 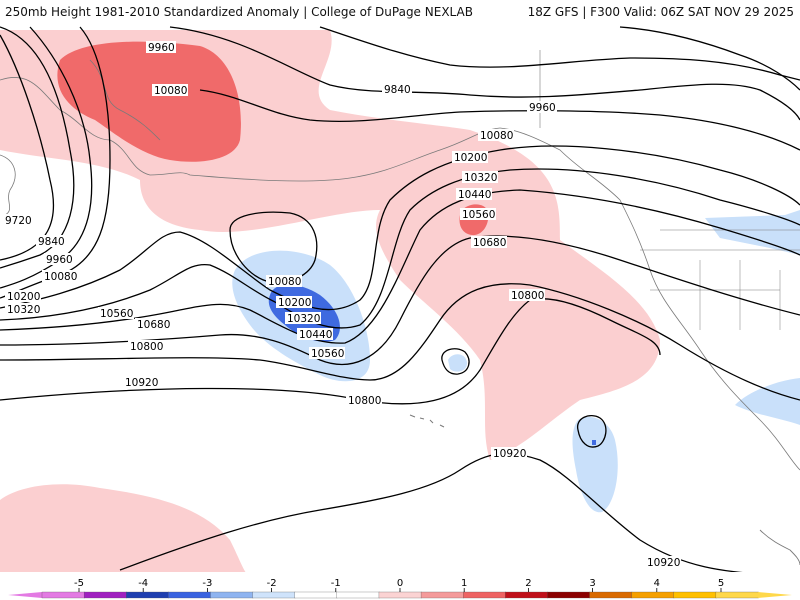 I want to click on colorbar-tick-label: -2, so click(x=272, y=583).